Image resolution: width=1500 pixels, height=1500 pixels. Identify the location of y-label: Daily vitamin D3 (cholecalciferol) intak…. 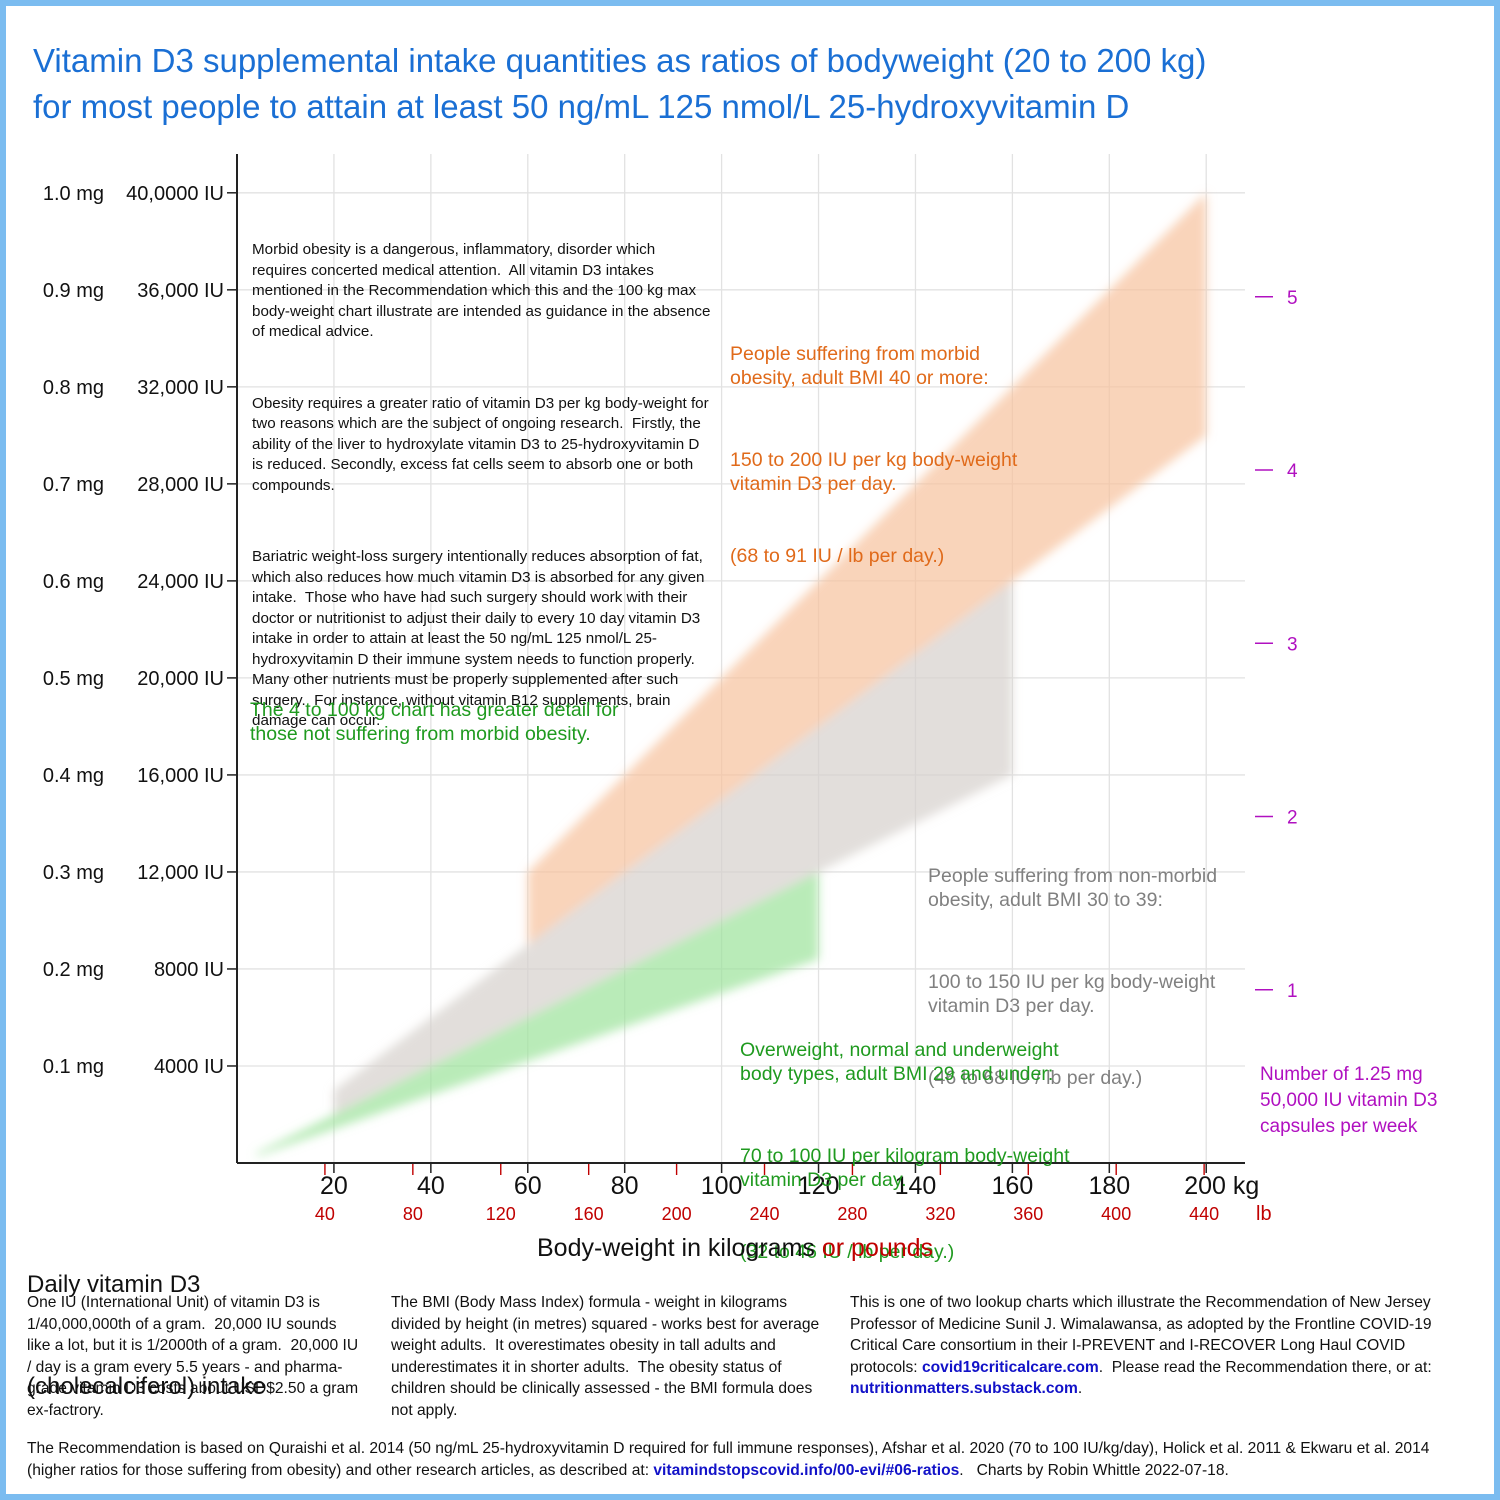
(146, 1319).